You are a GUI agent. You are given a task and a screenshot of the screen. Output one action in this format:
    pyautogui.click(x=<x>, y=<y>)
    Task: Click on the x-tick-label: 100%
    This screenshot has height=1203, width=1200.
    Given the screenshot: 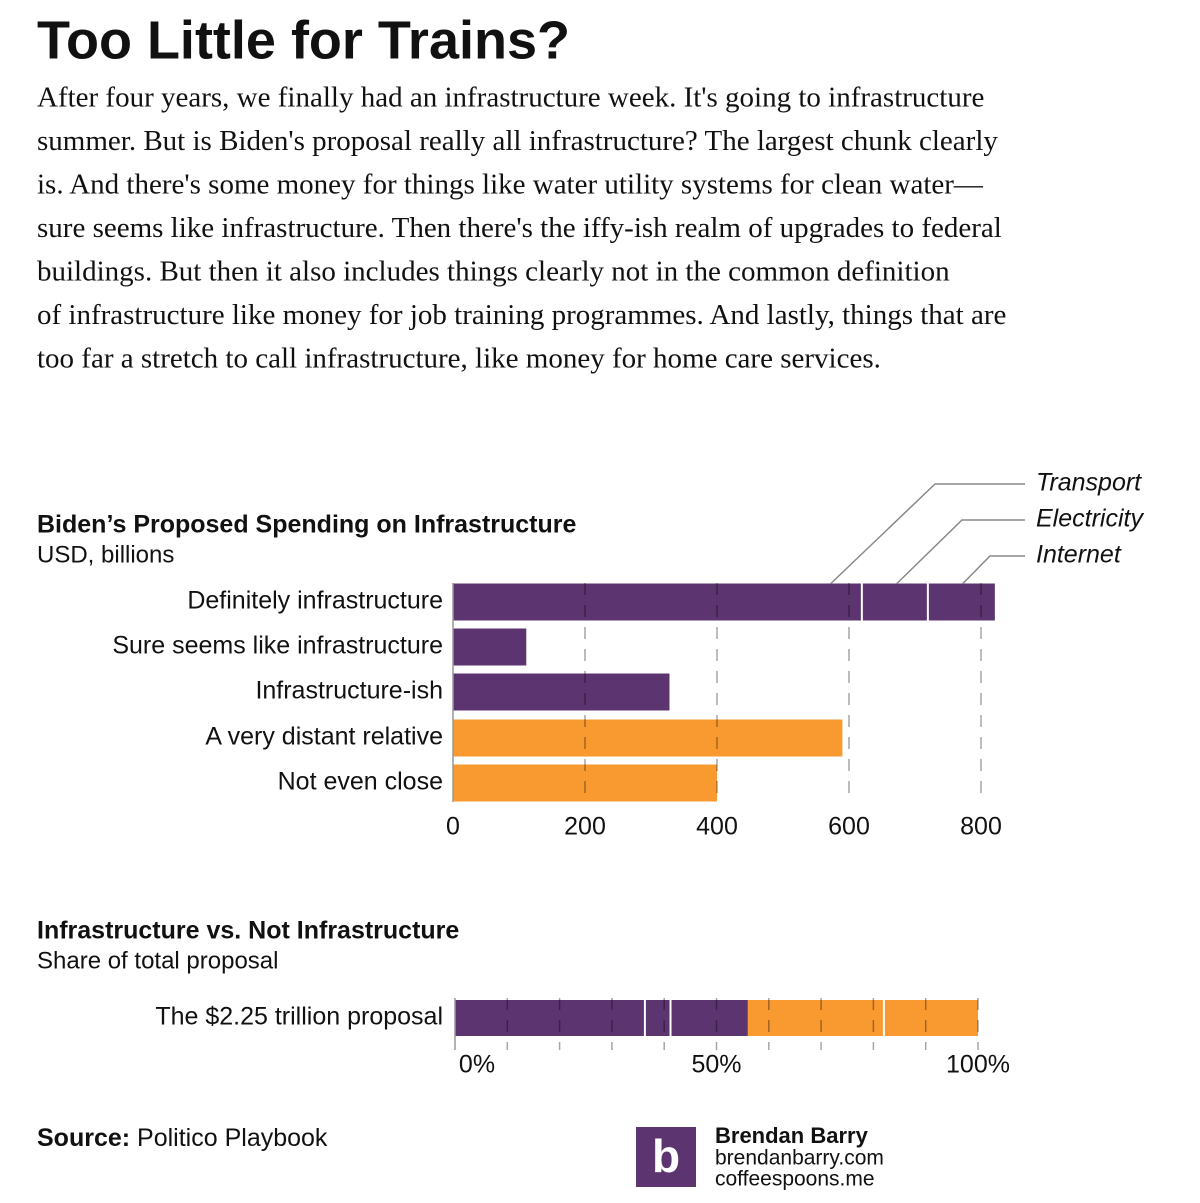 What is the action you would take?
    pyautogui.click(x=978, y=1065)
    